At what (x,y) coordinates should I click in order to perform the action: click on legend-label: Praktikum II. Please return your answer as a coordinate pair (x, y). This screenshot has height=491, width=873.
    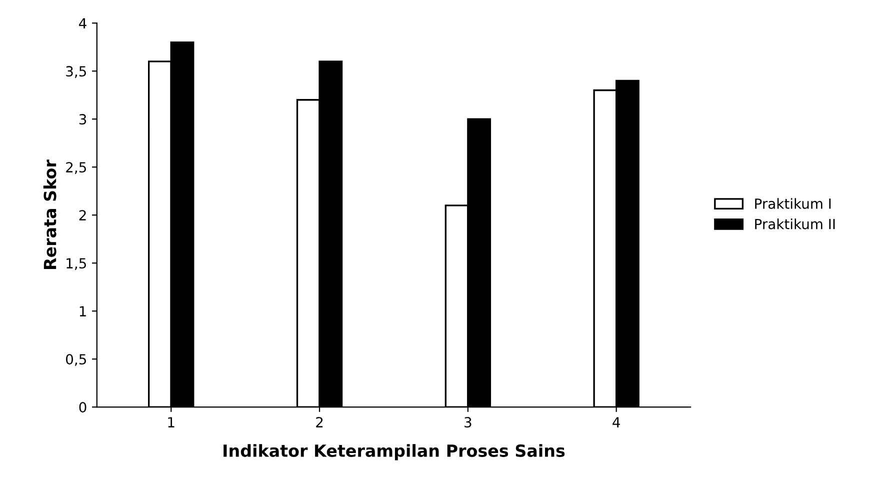
    Looking at the image, I should click on (795, 224).